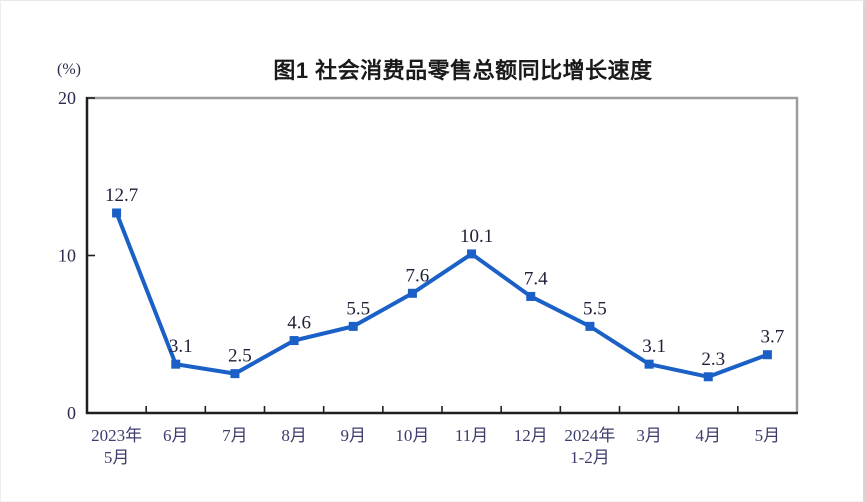 The width and height of the screenshot is (865, 502). Describe the element at coordinates (476, 236) in the screenshot. I see `data-point-label: 10.1` at that location.